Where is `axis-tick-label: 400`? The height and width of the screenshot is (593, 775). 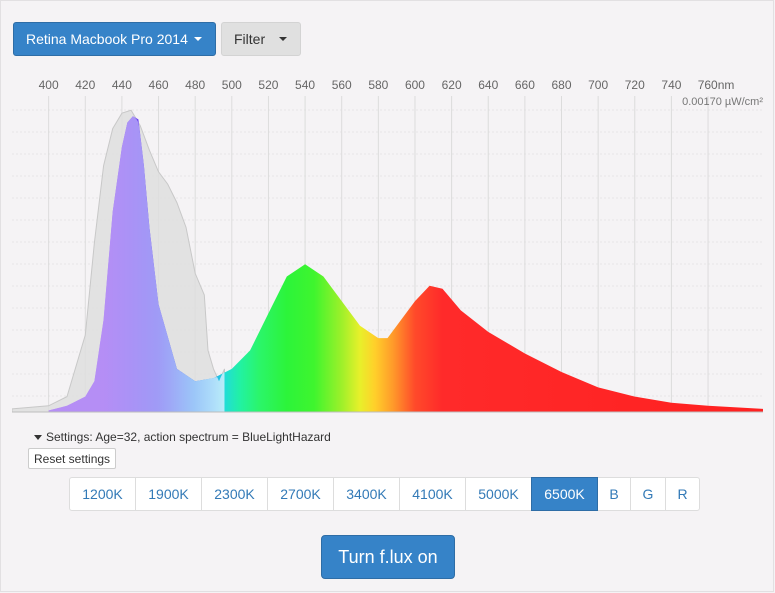 axis-tick-label: 400 is located at coordinates (48, 85).